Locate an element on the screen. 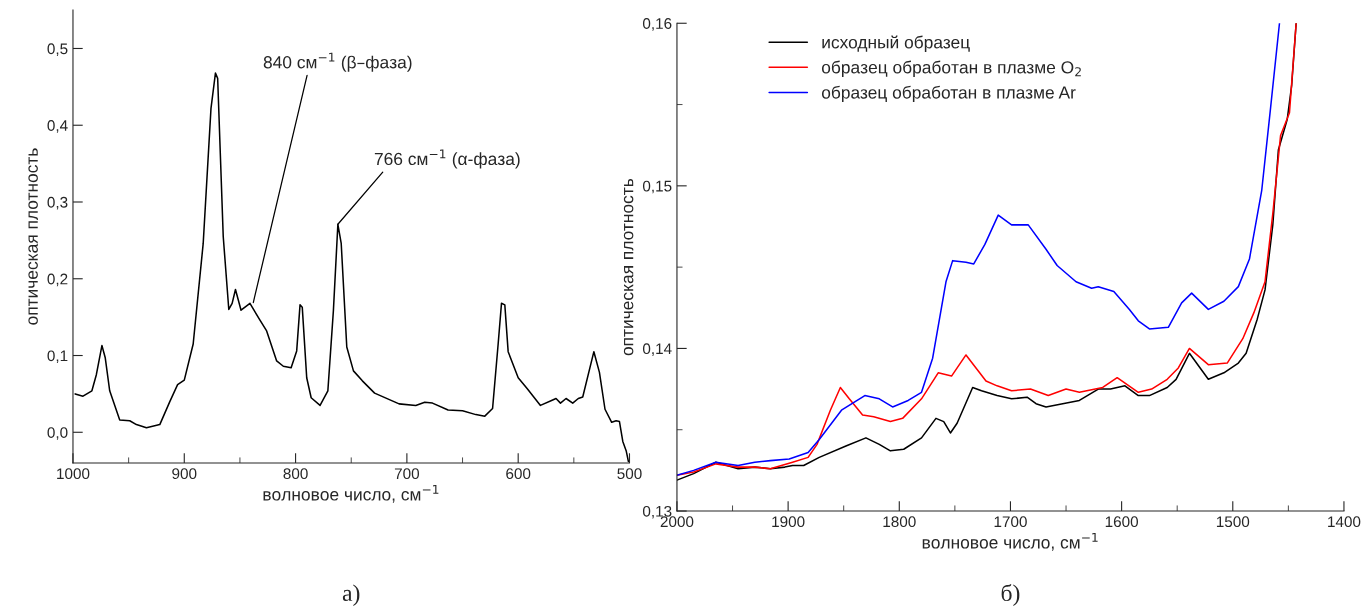  annotation: 766 см$^{−1}$ (α-фаза) is located at coordinates (447, 159).